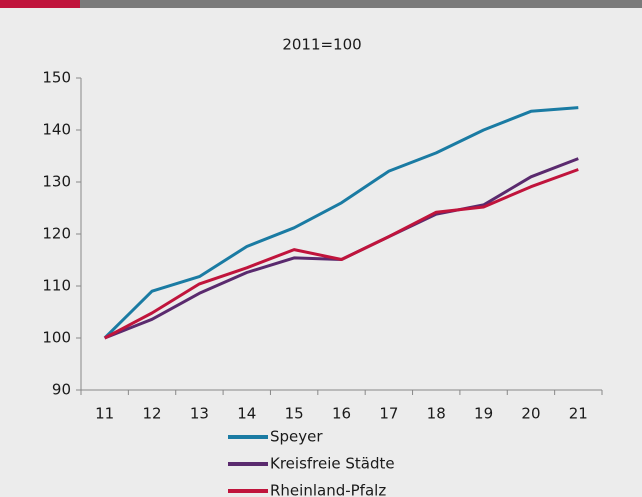 The image size is (642, 497). Describe the element at coordinates (151, 414) in the screenshot. I see `x-tick-label: 12` at that location.